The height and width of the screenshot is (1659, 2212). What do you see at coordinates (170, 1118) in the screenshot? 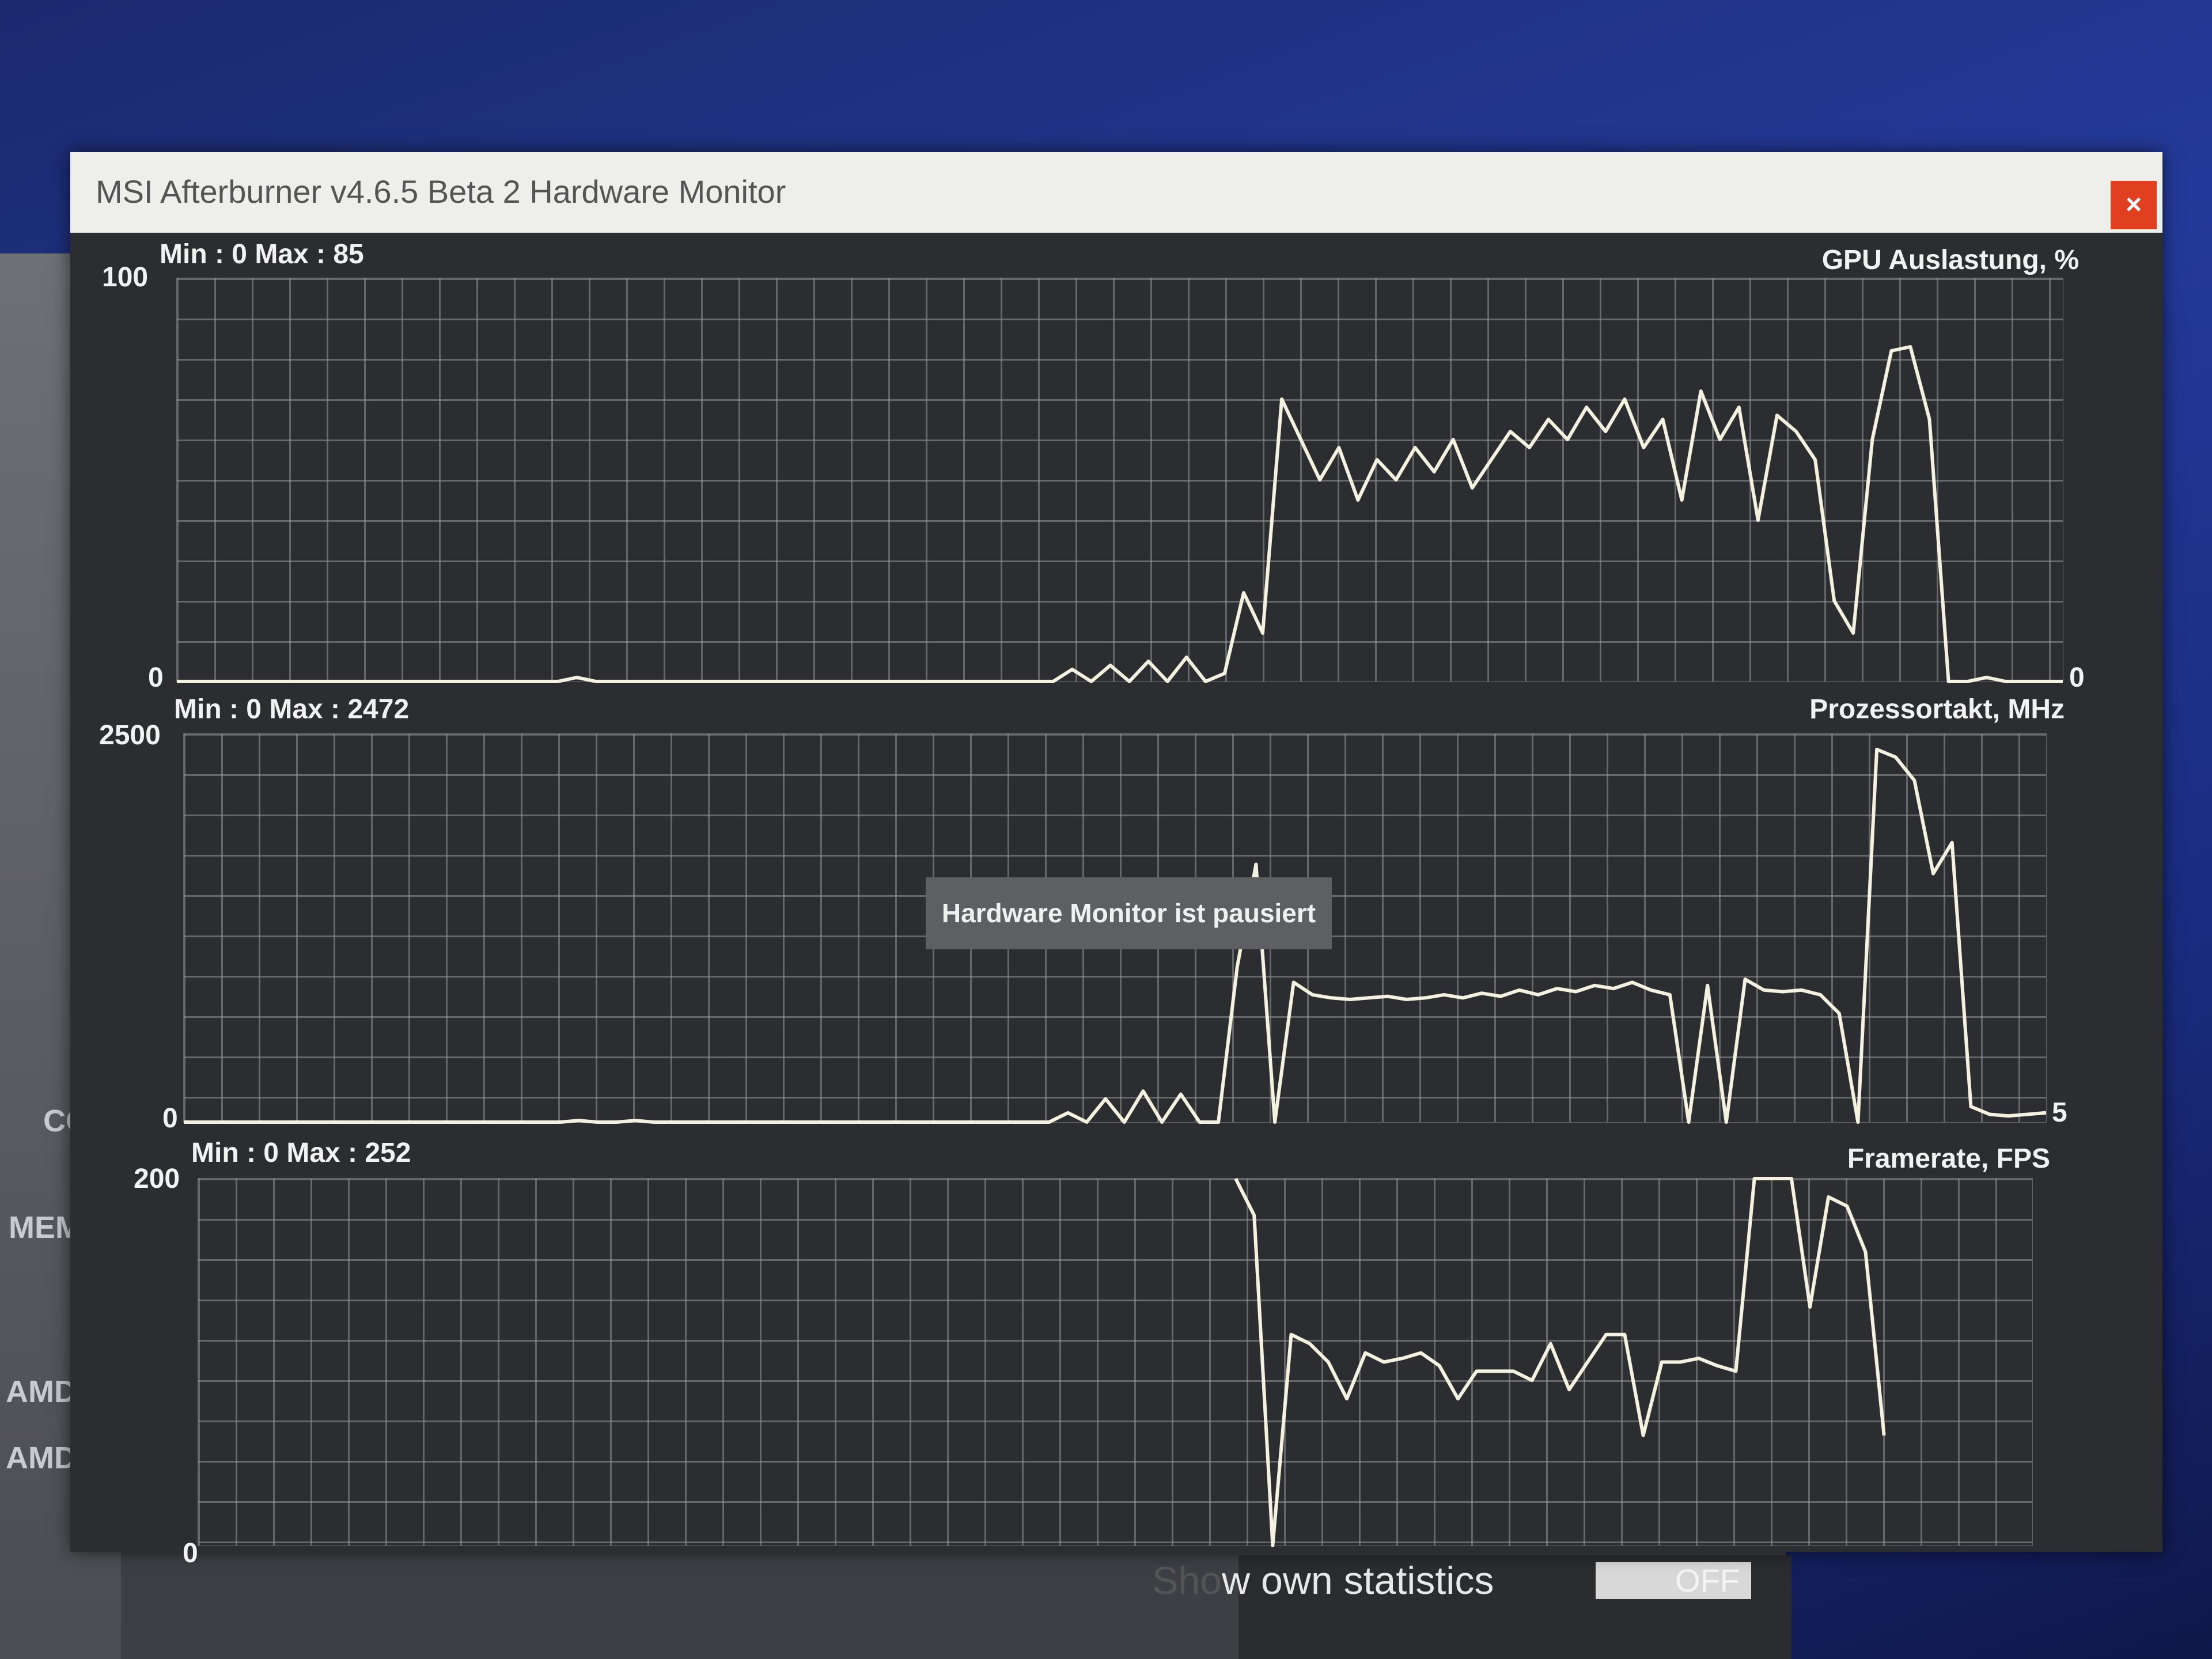
I see `clock-y-bottom: 0` at bounding box center [170, 1118].